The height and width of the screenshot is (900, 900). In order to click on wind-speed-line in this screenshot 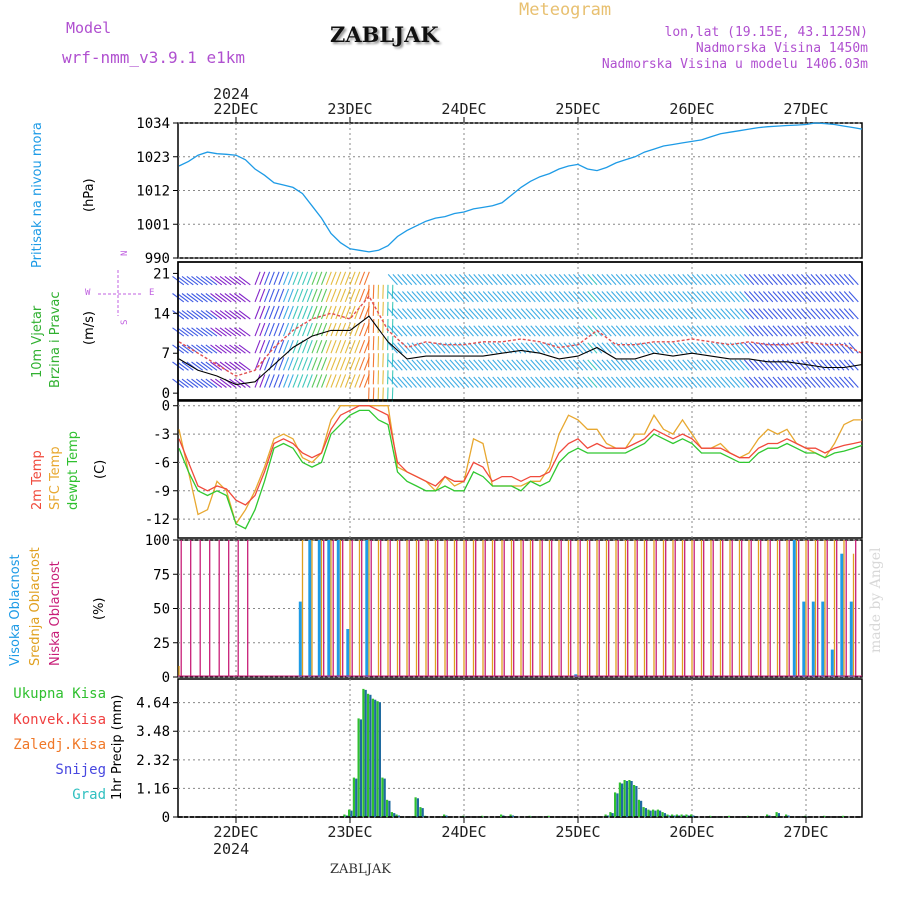, I will do `click(520, 350)`.